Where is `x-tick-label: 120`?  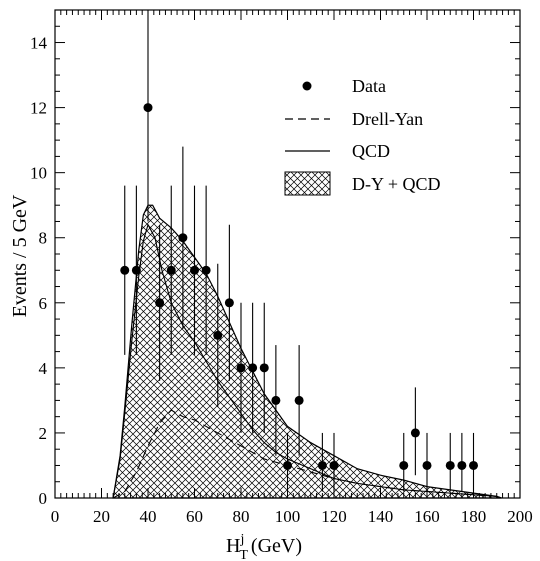 x-tick-label: 120 is located at coordinates (334, 516).